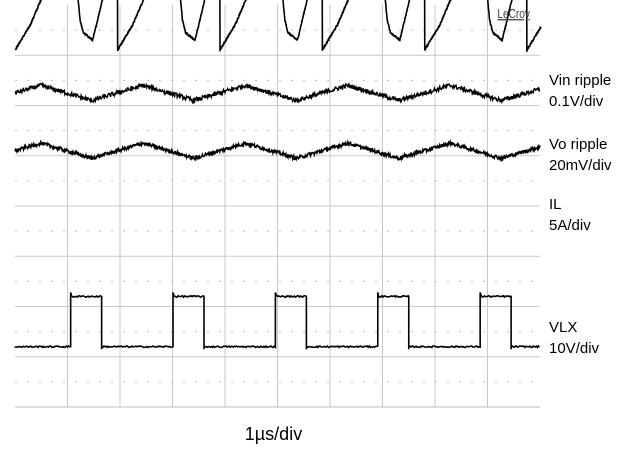 The image size is (640, 451). Describe the element at coordinates (580, 155) in the screenshot. I see `channel-label-vo: Vo ripple 20mV/div` at that location.